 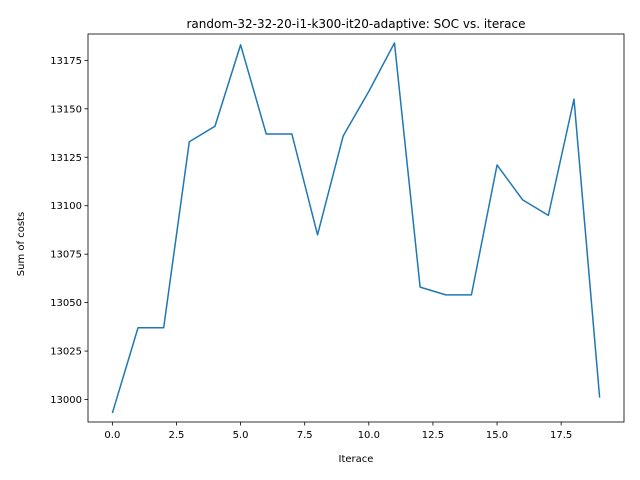 What do you see at coordinates (241, 435) in the screenshot?
I see `x-tick-label: 5.0` at bounding box center [241, 435].